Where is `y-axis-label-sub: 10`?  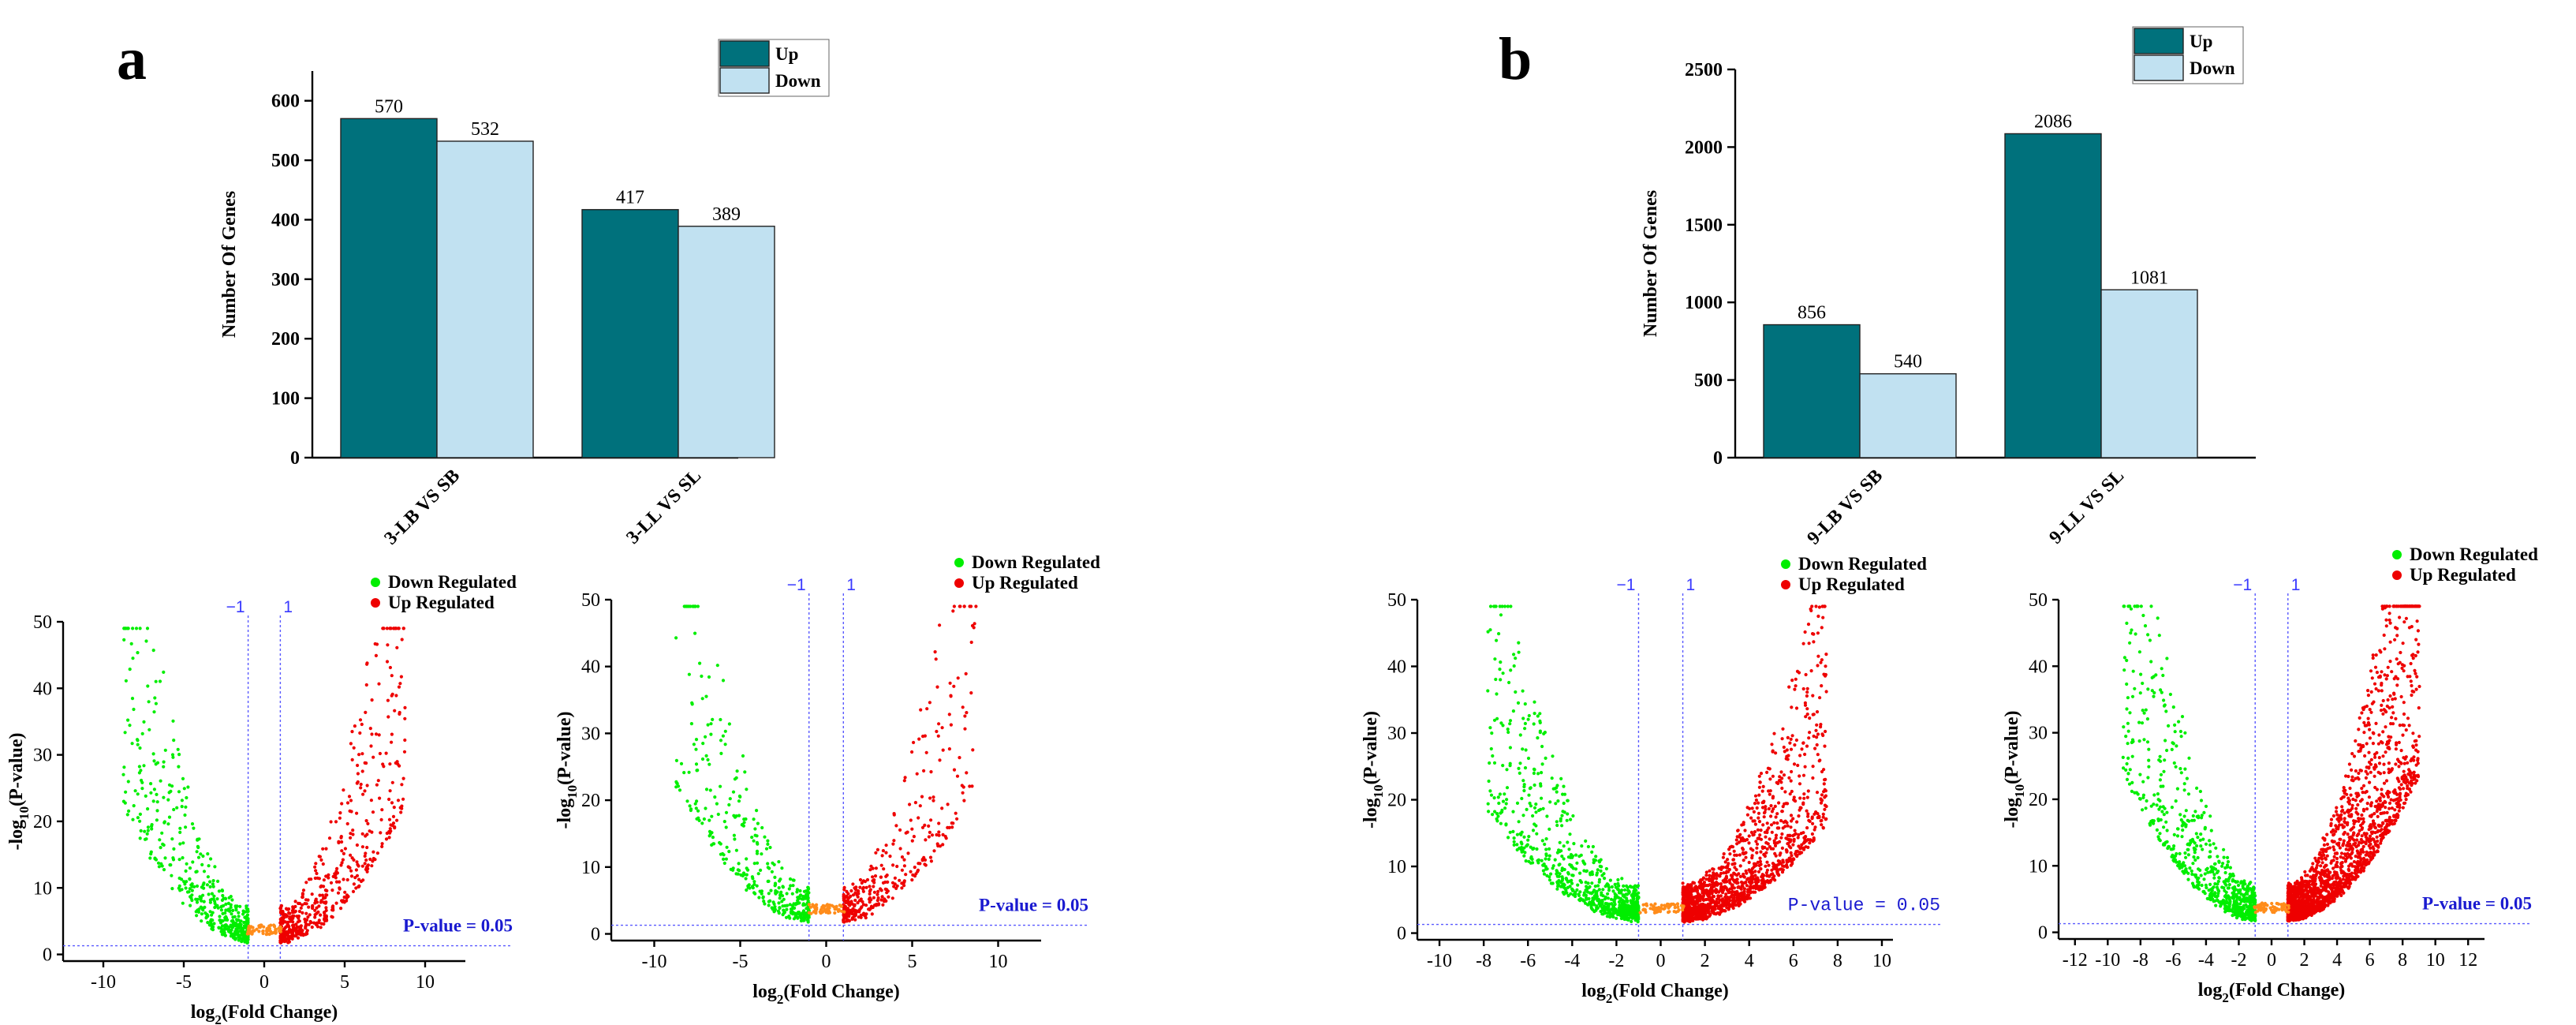
y-axis-label-sub: 10 is located at coordinates (24, 813).